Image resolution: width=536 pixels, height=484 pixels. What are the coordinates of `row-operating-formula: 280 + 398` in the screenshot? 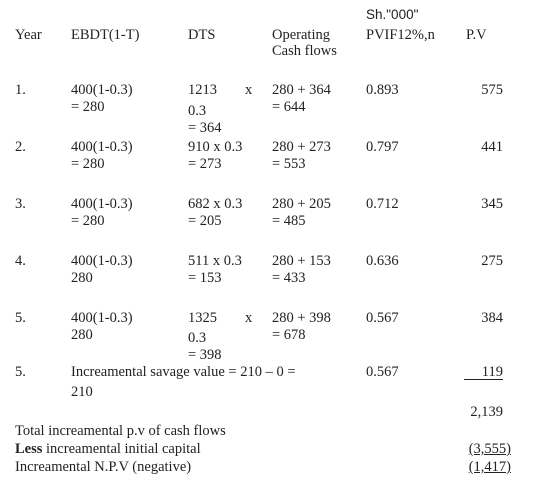 It's located at (301, 318).